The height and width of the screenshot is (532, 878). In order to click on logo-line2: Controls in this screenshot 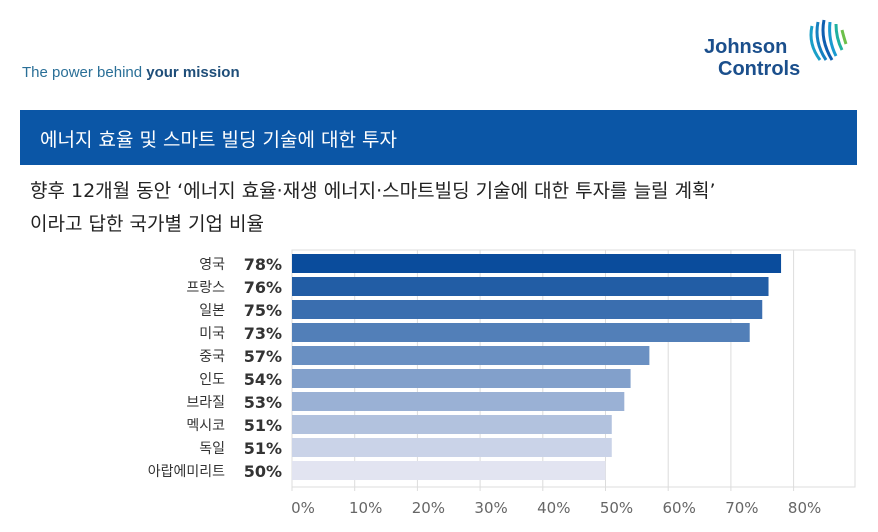, I will do `click(759, 69)`.